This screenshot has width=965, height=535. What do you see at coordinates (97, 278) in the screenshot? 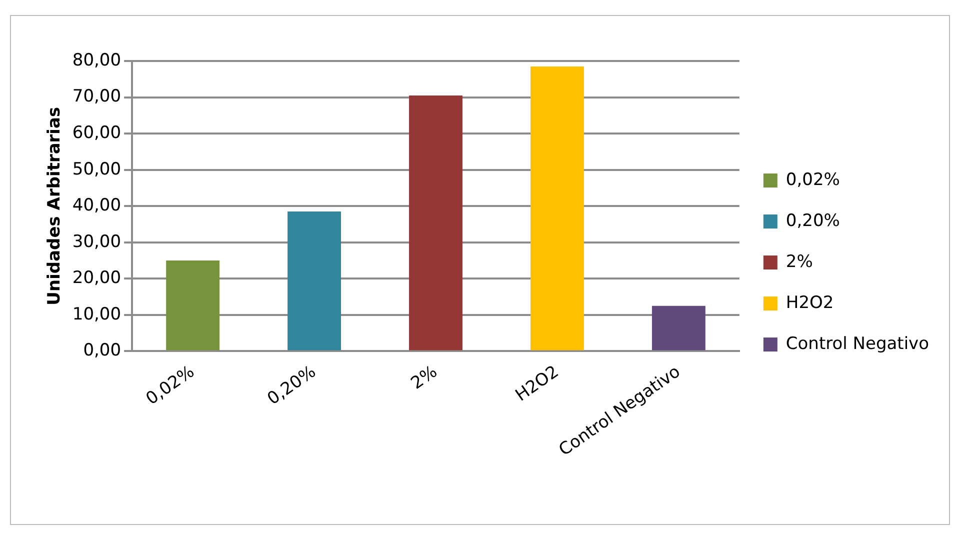
I see `y-tick-label: 20,00` at bounding box center [97, 278].